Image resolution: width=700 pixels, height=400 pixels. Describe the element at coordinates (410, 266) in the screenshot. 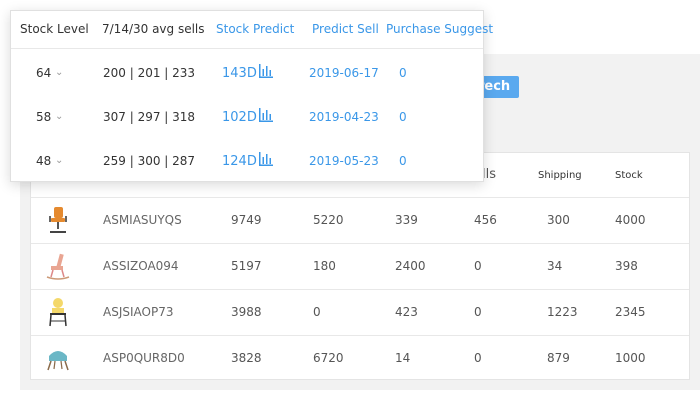

I see `cell: 2400` at that location.